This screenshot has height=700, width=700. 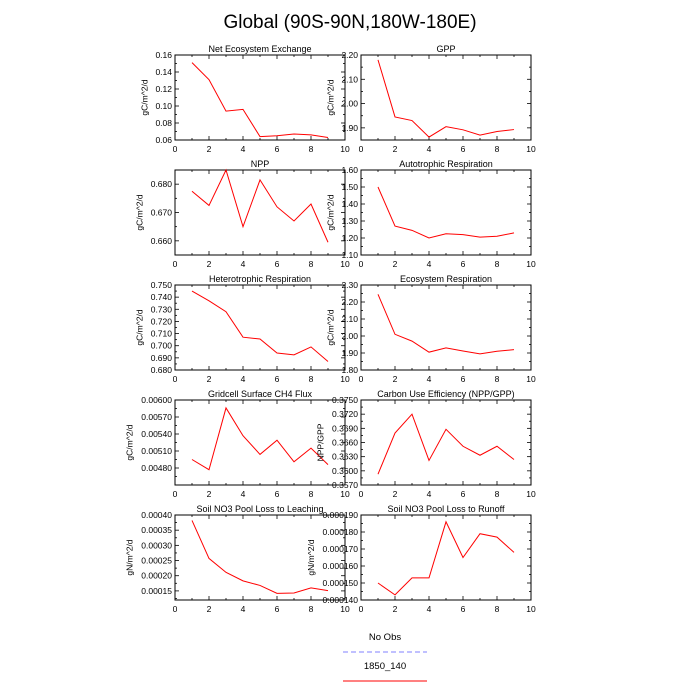 What do you see at coordinates (345, 457) in the screenshot?
I see `y-tick-label: 0.3630` at bounding box center [345, 457].